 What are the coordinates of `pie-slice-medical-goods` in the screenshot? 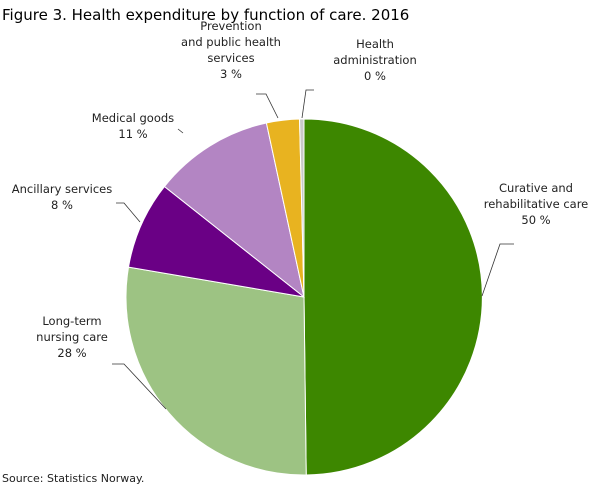 It's located at (234, 210).